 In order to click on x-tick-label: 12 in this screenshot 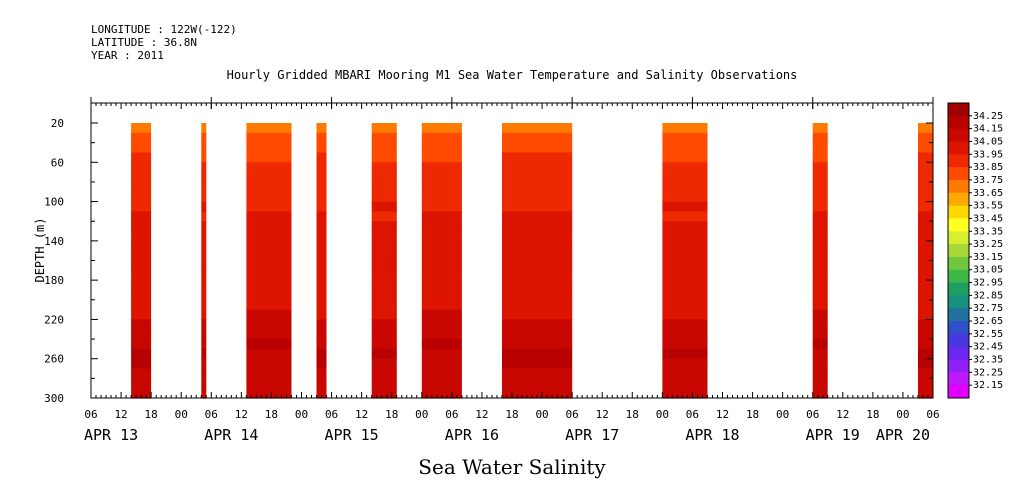, I will do `click(602, 414)`.